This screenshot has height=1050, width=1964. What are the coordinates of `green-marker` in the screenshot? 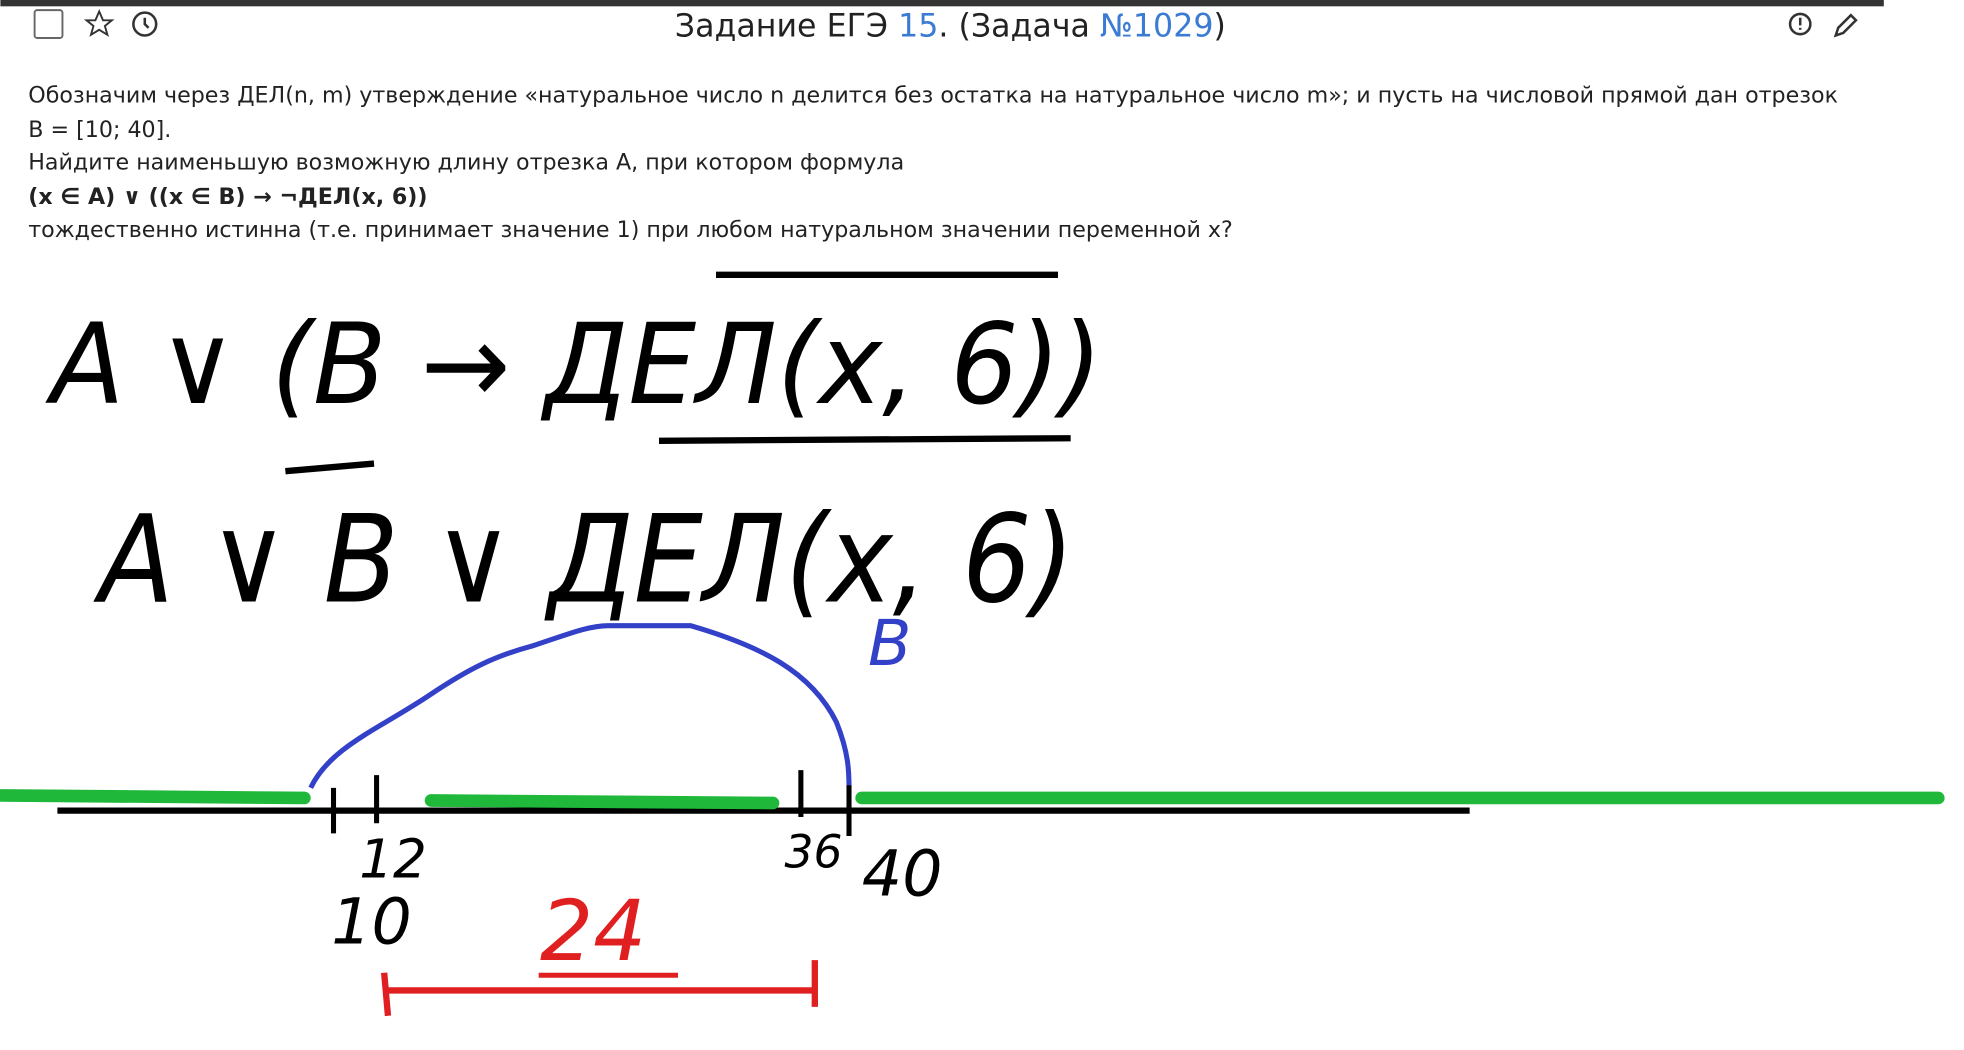 It's located at (972, 799).